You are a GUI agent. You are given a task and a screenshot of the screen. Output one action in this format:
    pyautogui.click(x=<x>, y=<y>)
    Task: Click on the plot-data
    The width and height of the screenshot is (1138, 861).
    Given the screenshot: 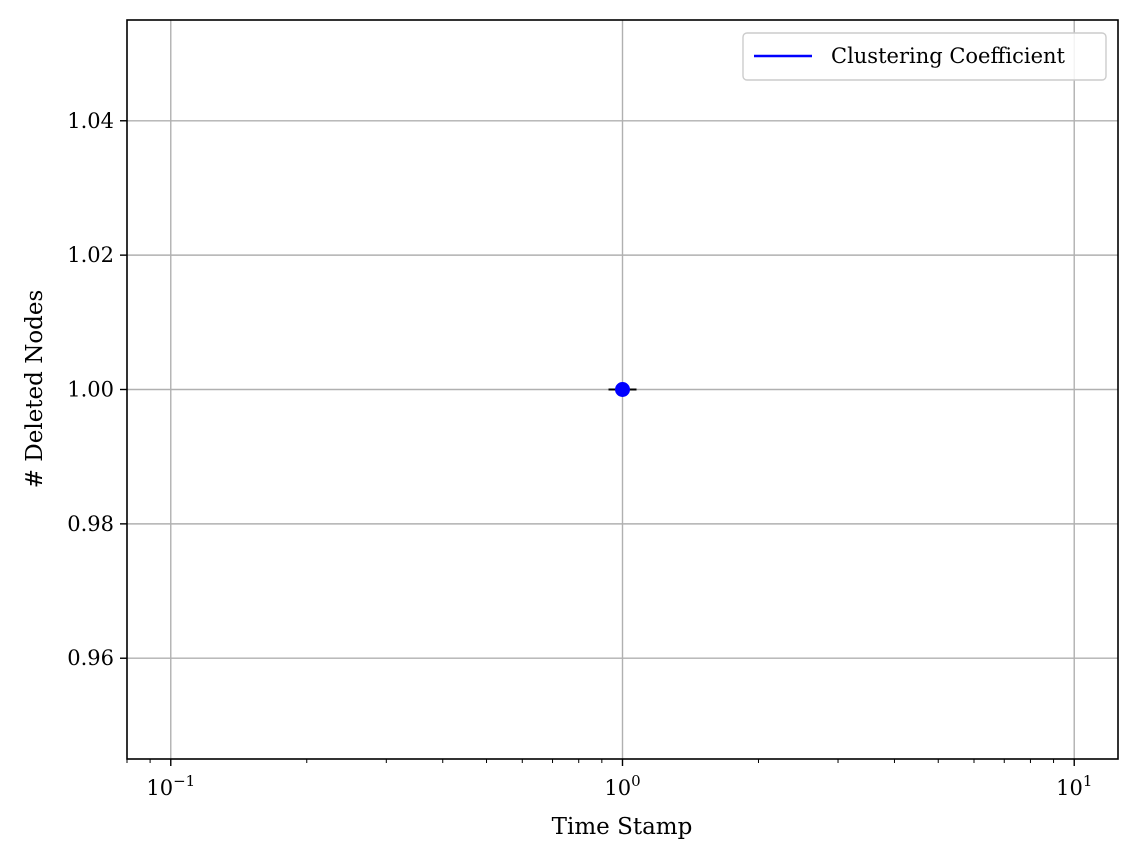 What is the action you would take?
    pyautogui.click(x=622, y=389)
    